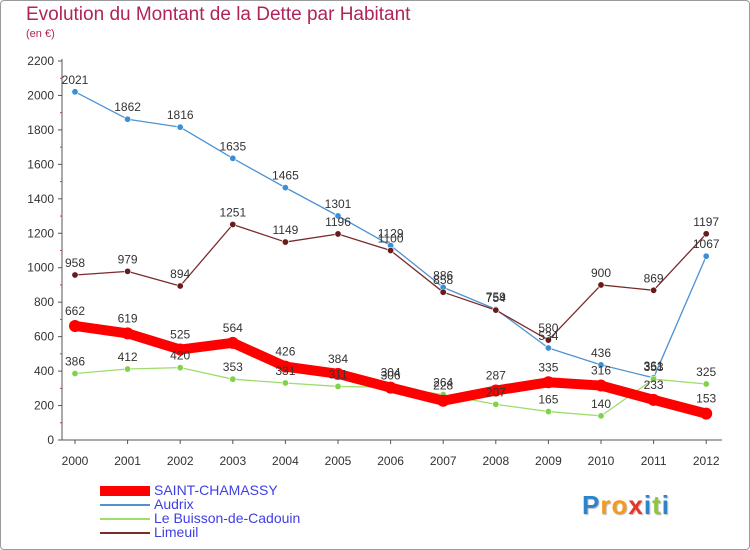  I want to click on data-label-limeuil: 1197, so click(706, 222).